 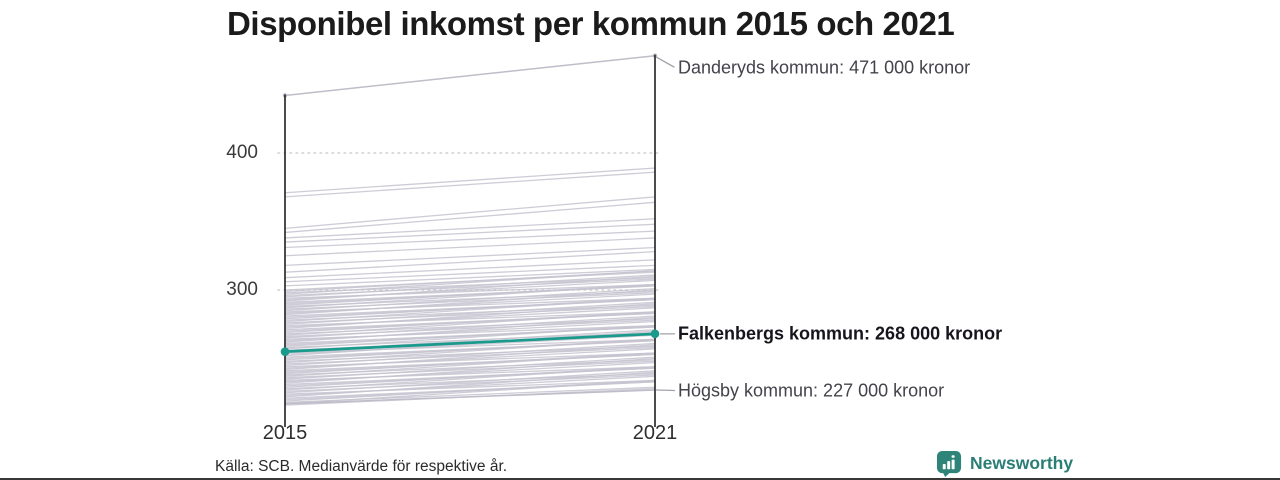 I want to click on newsworthy-icon, so click(x=949, y=463).